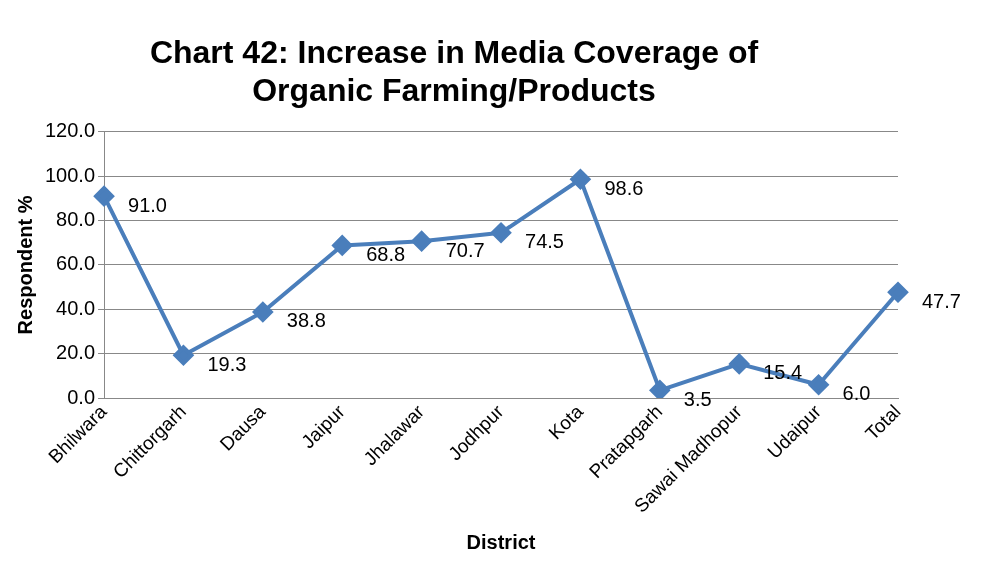 The width and height of the screenshot is (1008, 569). Describe the element at coordinates (227, 363) in the screenshot. I see `data-label: 19.3` at that location.